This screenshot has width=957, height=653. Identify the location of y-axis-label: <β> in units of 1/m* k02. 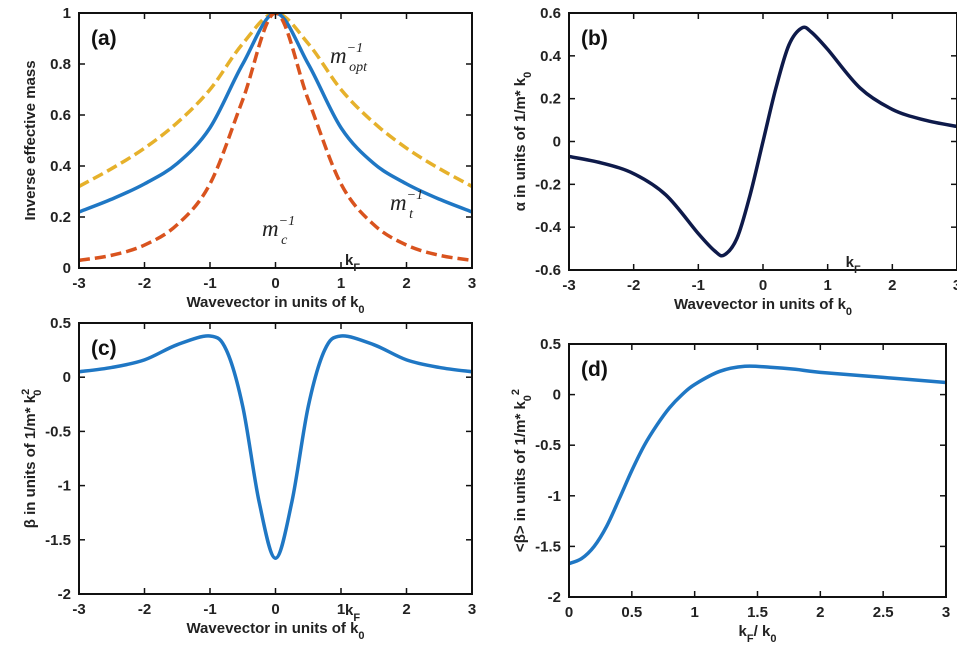
(522, 470).